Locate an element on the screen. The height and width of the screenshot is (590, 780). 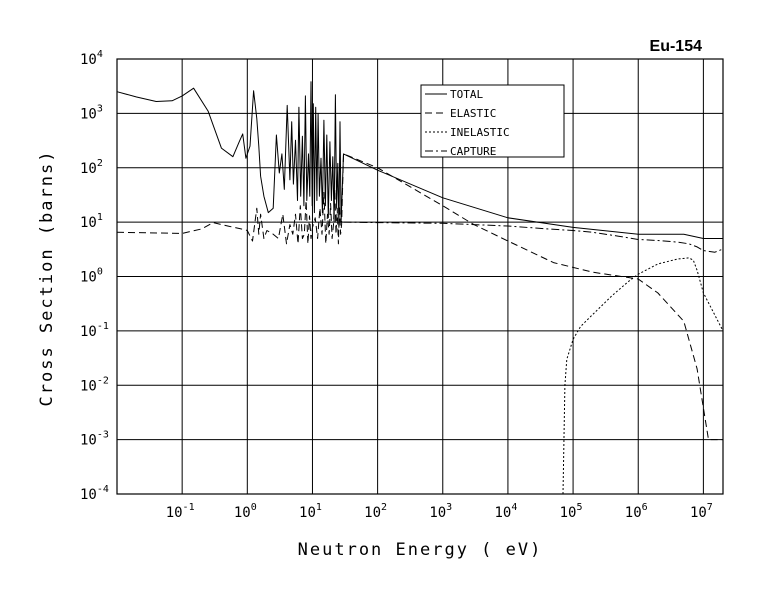
legend-label-elastic: ELASTIC is located at coordinates (473, 113).